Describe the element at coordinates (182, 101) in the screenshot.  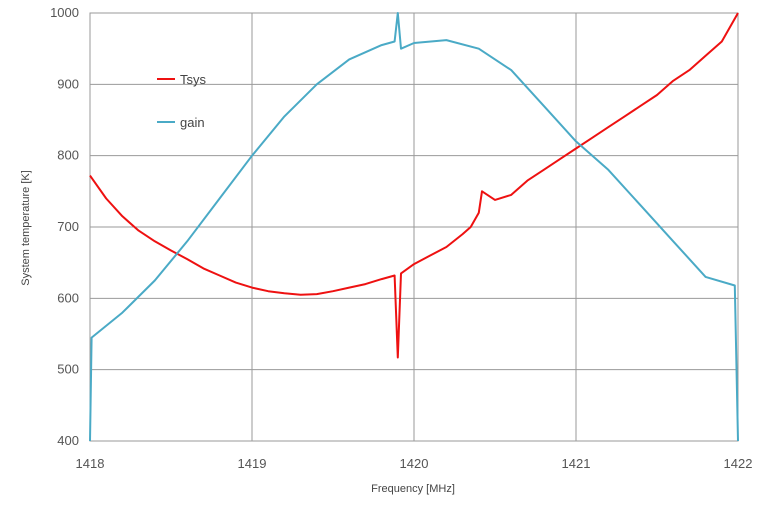
I see `legend: Tsys gain` at that location.